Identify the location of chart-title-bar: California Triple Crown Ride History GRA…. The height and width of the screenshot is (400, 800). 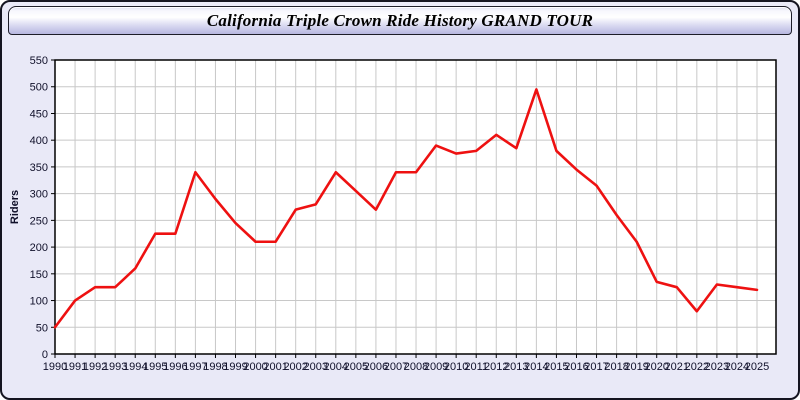
(400, 20).